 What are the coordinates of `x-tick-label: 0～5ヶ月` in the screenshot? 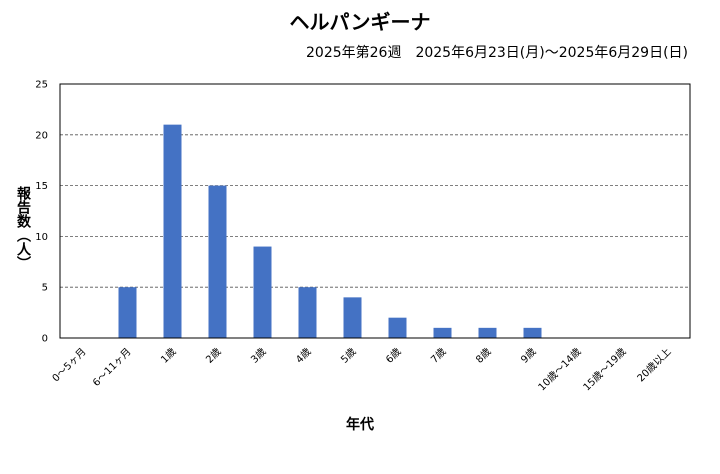 It's located at (69, 365).